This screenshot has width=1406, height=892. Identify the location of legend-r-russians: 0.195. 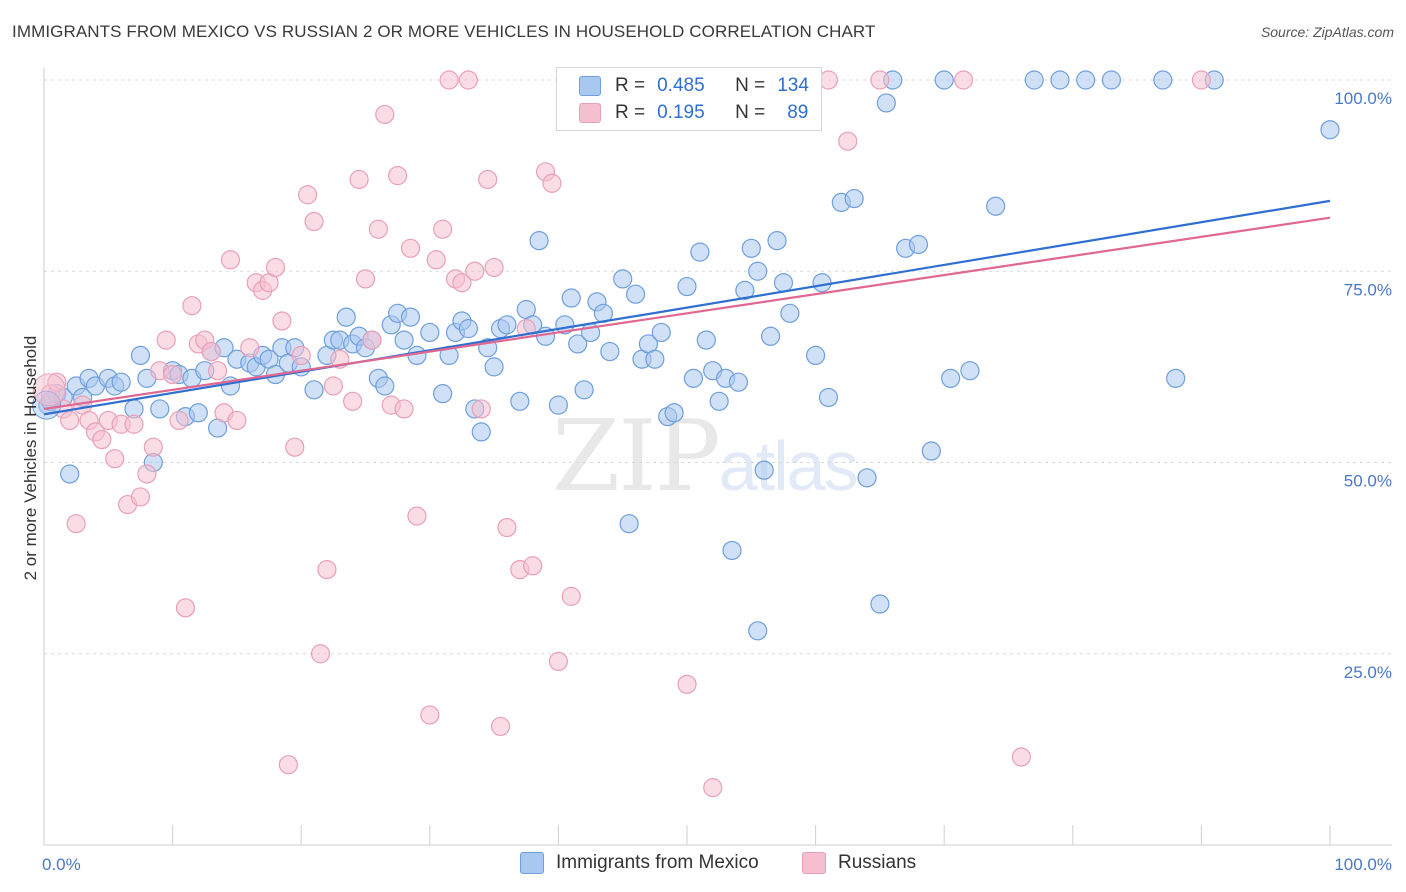
(681, 112).